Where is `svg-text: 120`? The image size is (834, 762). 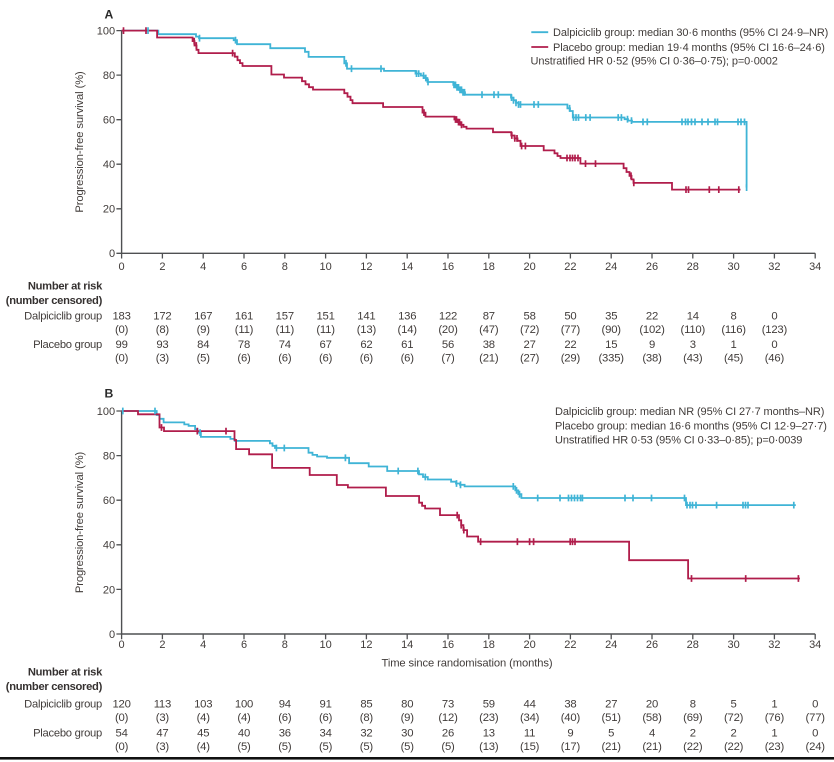
svg-text: 120 is located at coordinates (121, 705).